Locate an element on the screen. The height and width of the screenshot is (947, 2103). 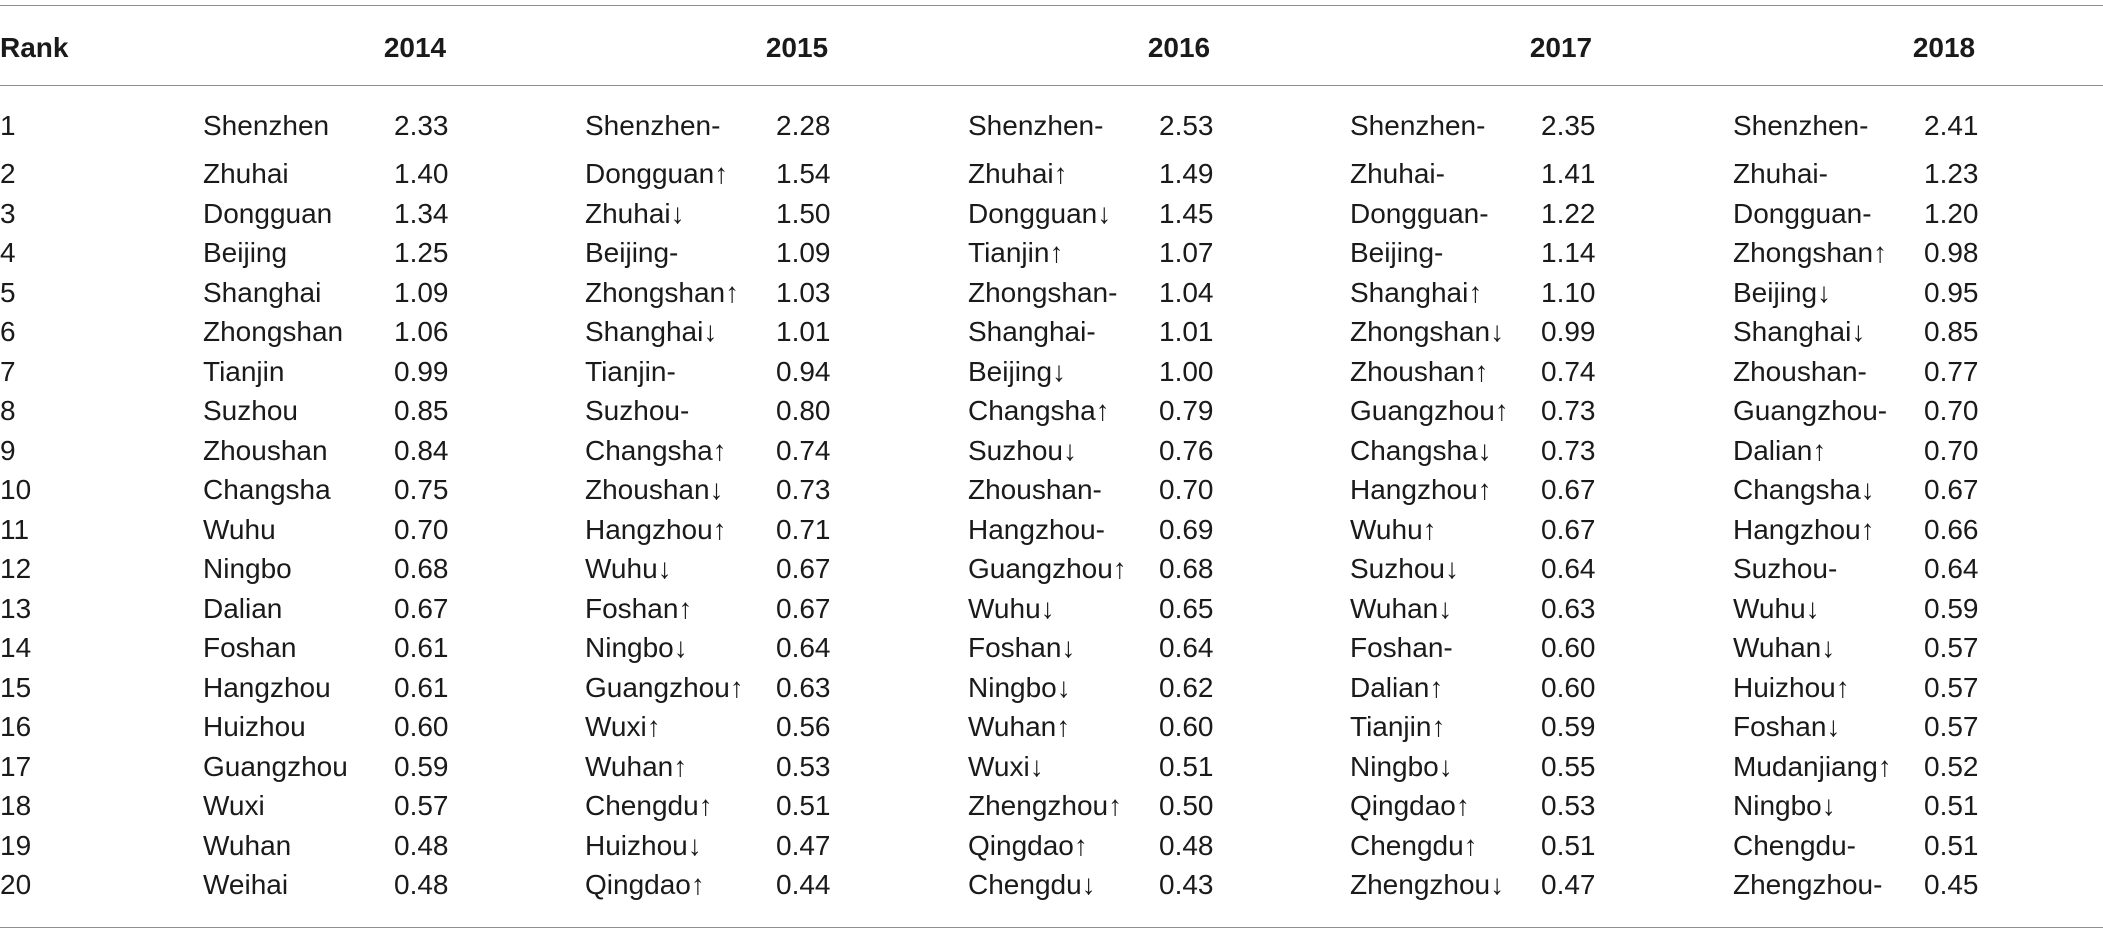
value-cell: 0.62 is located at coordinates (1186, 687).